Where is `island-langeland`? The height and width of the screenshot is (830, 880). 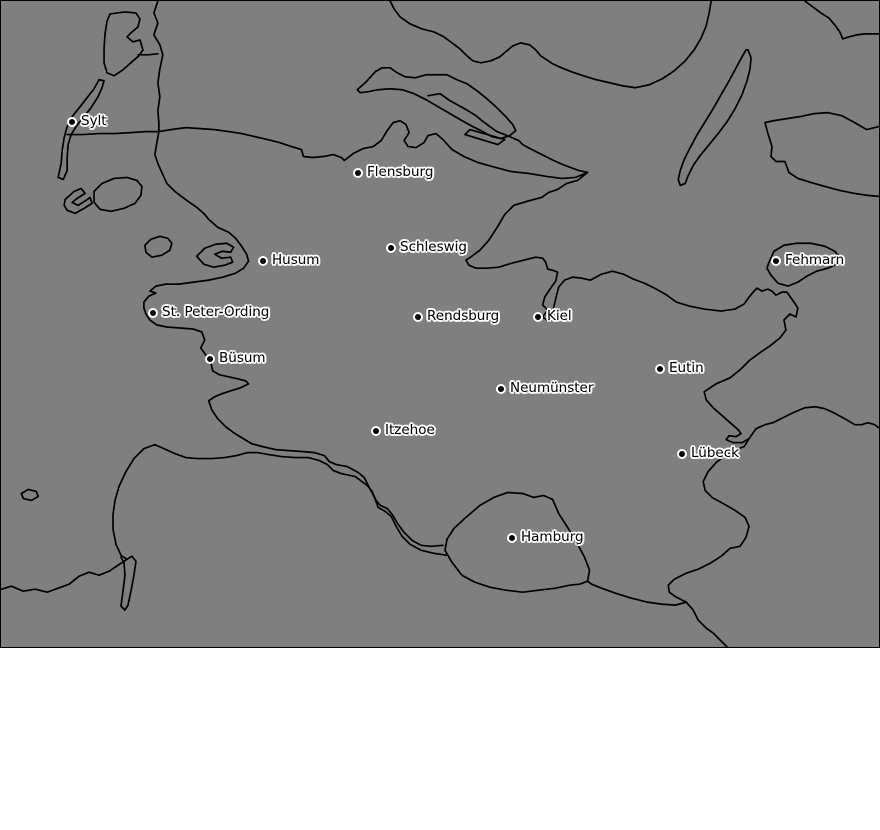 island-langeland is located at coordinates (714, 118).